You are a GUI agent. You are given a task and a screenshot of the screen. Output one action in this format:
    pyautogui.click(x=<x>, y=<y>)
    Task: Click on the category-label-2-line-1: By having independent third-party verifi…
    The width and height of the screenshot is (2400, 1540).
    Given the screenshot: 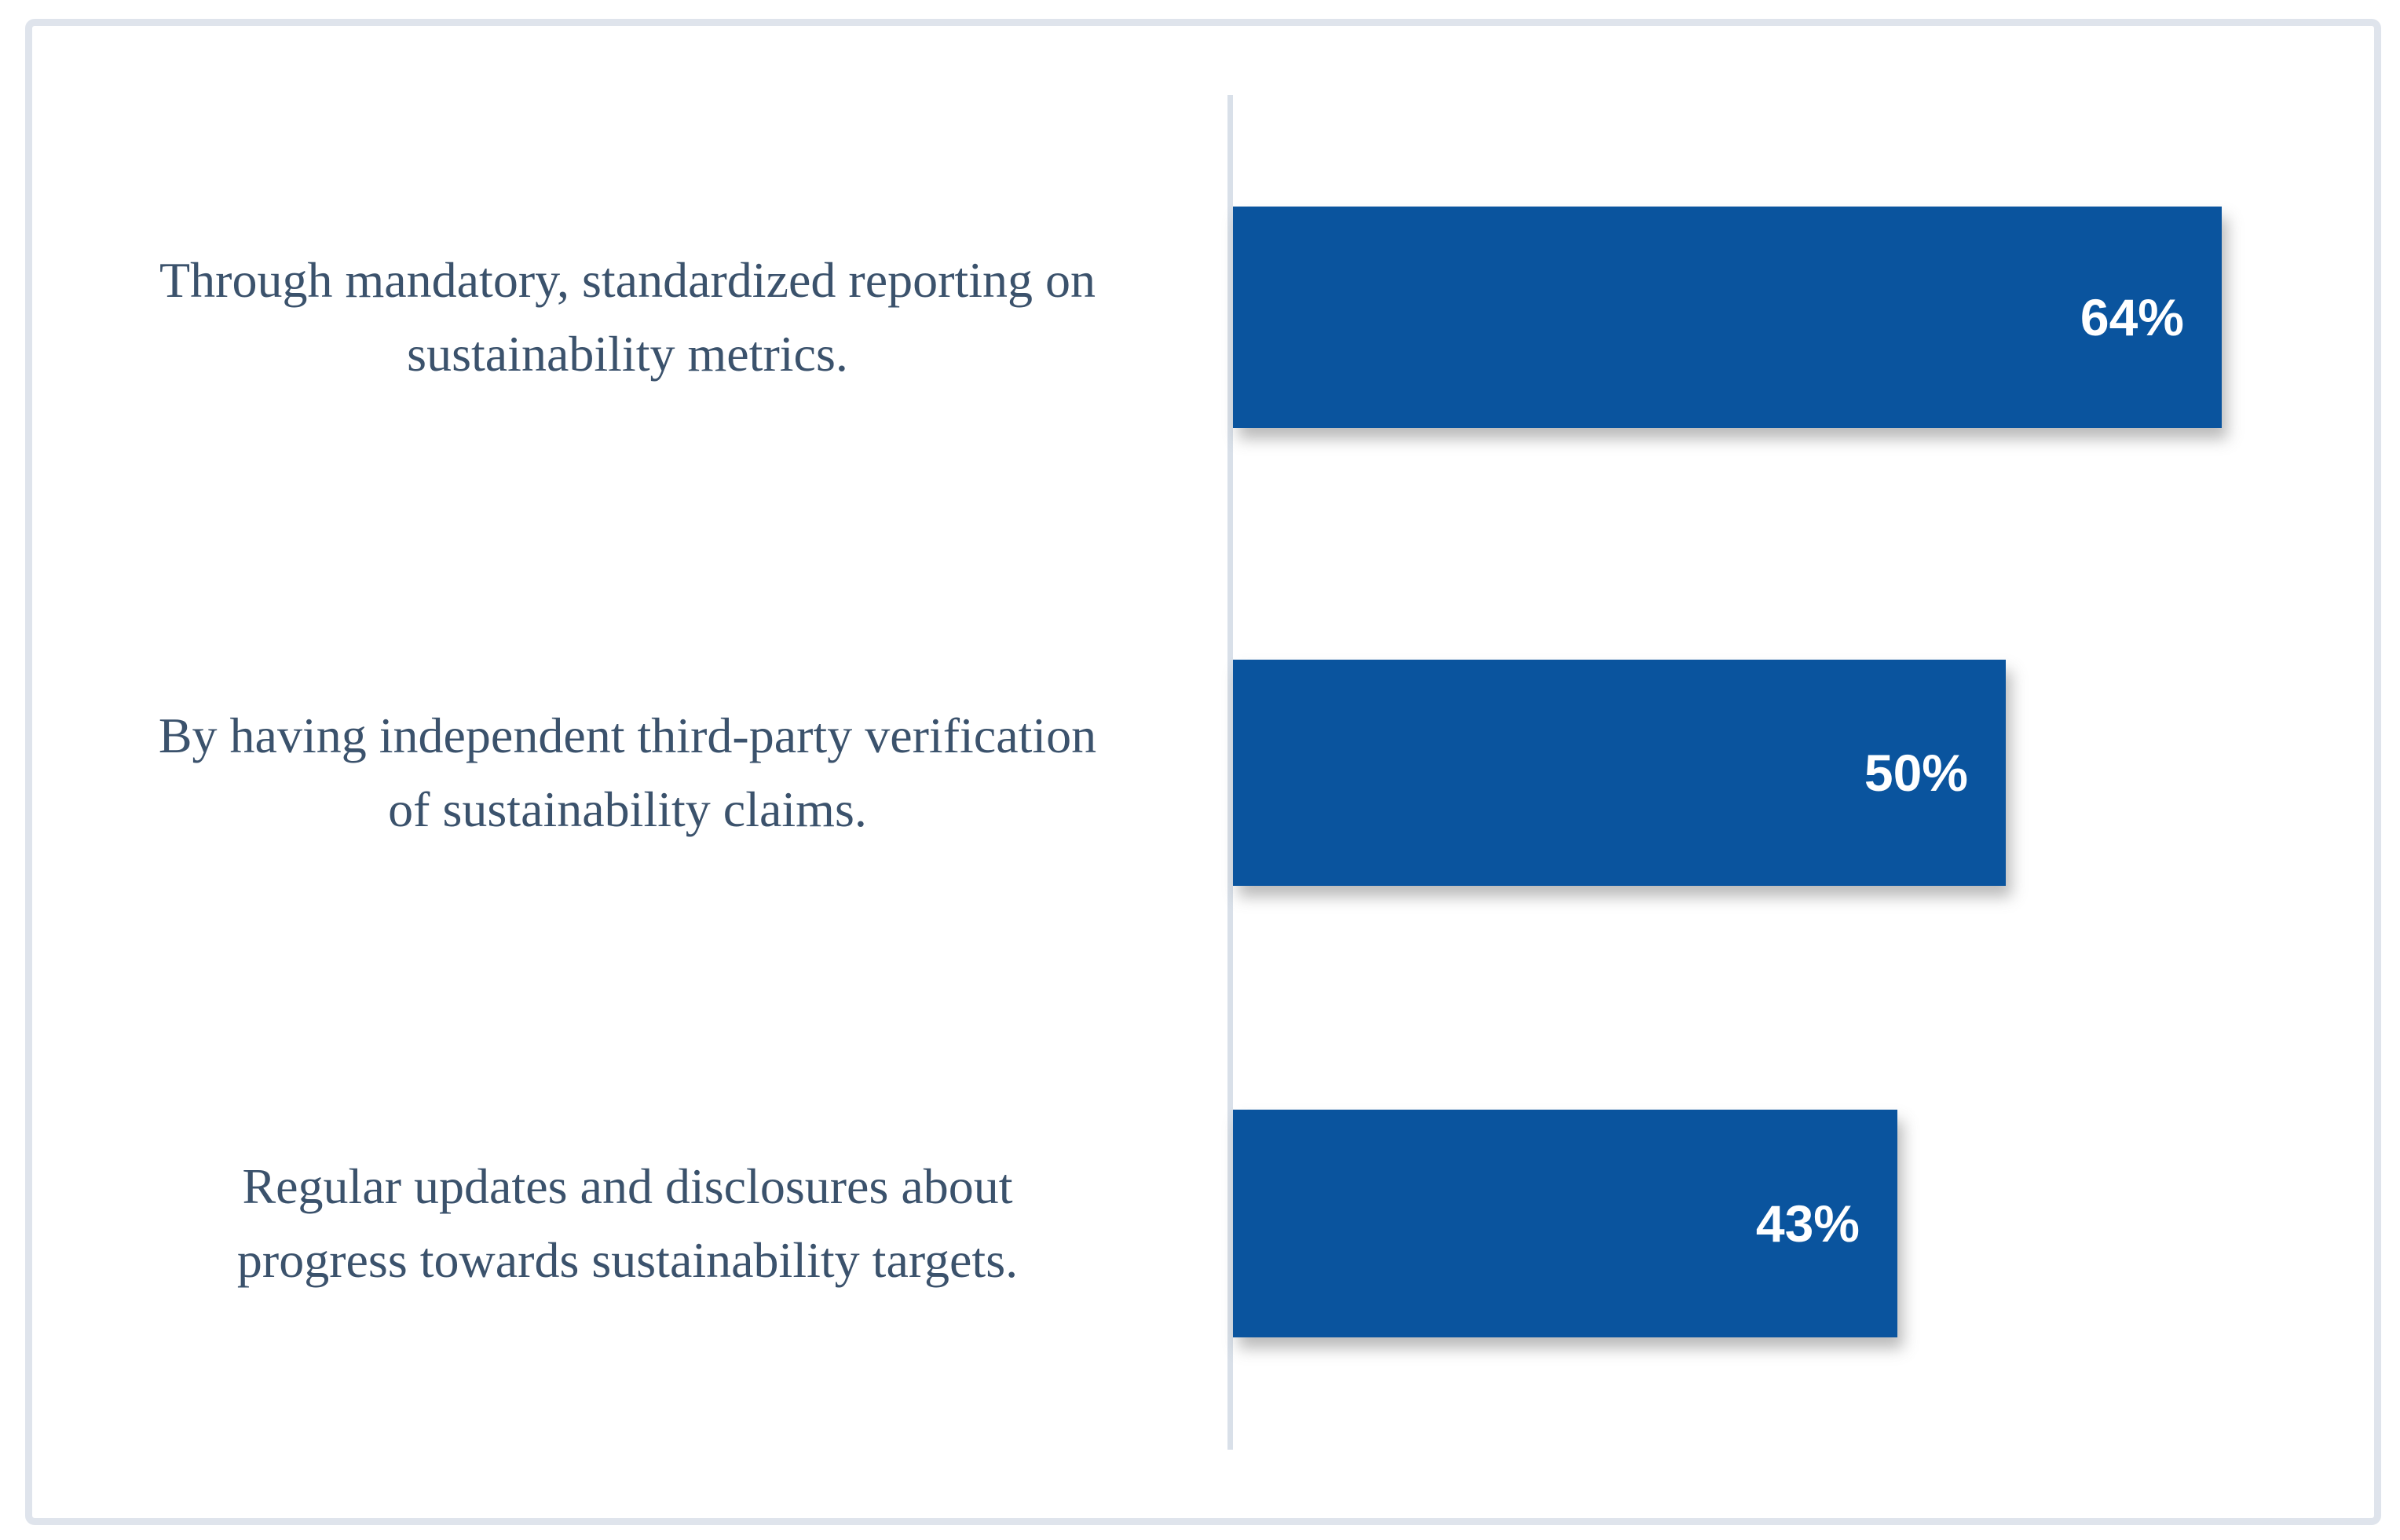 What is the action you would take?
    pyautogui.click(x=628, y=735)
    